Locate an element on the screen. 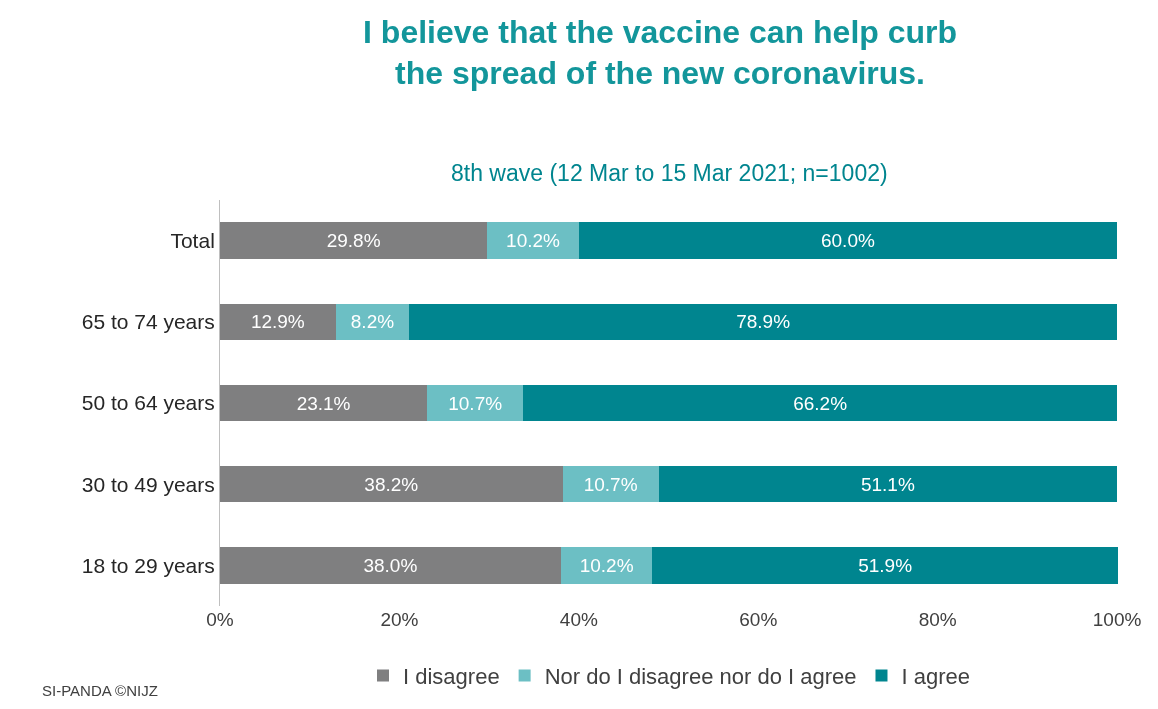 This screenshot has height=709, width=1158. y-tick-label: 50 to 64 years is located at coordinates (148, 403).